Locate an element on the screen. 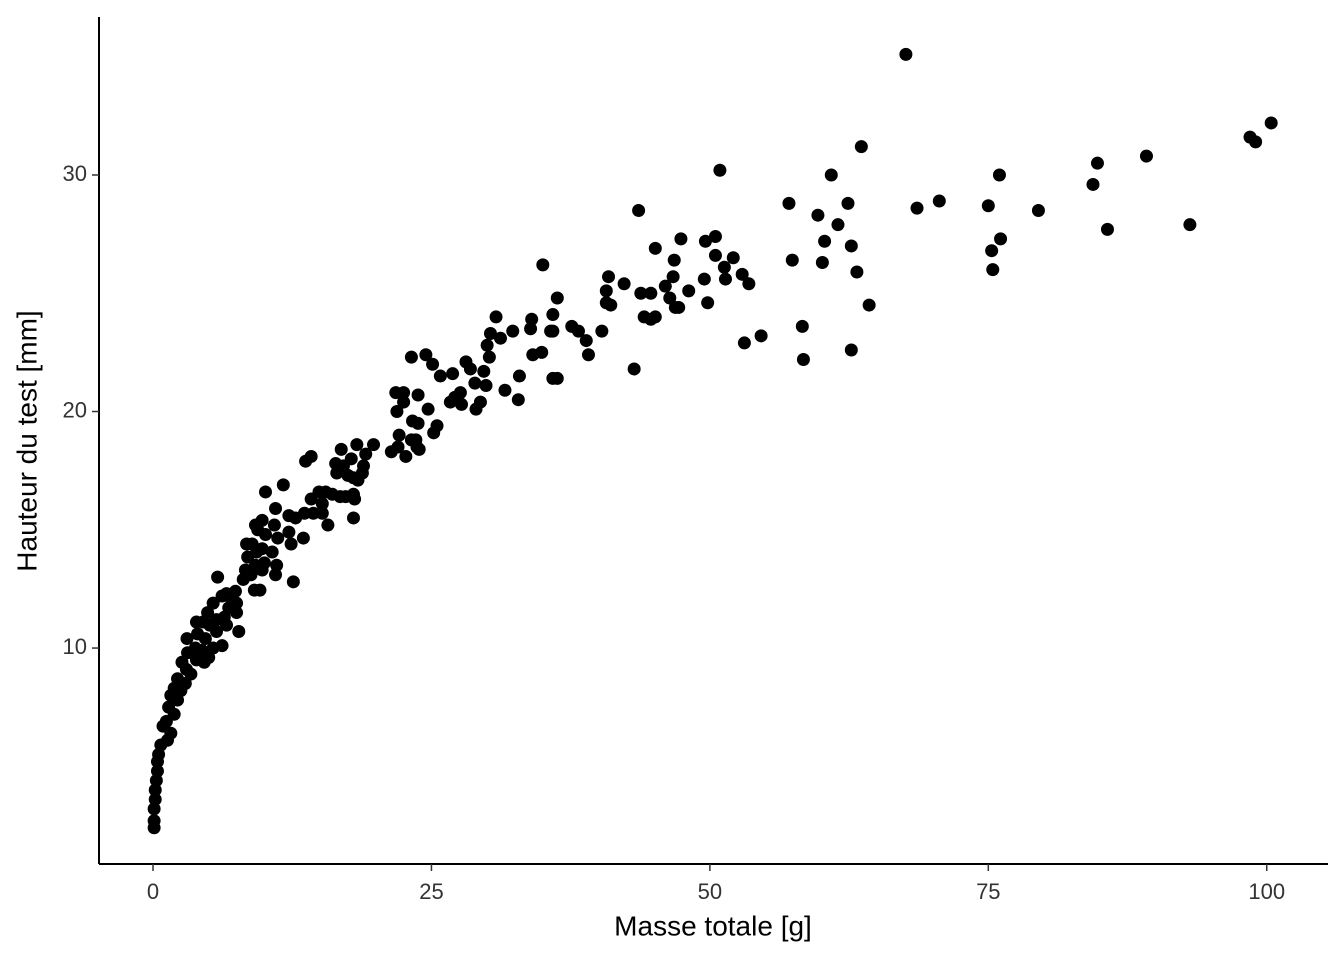 Image resolution: width=1344 pixels, height=960 pixels. x-tick-label: 50 is located at coordinates (710, 891).